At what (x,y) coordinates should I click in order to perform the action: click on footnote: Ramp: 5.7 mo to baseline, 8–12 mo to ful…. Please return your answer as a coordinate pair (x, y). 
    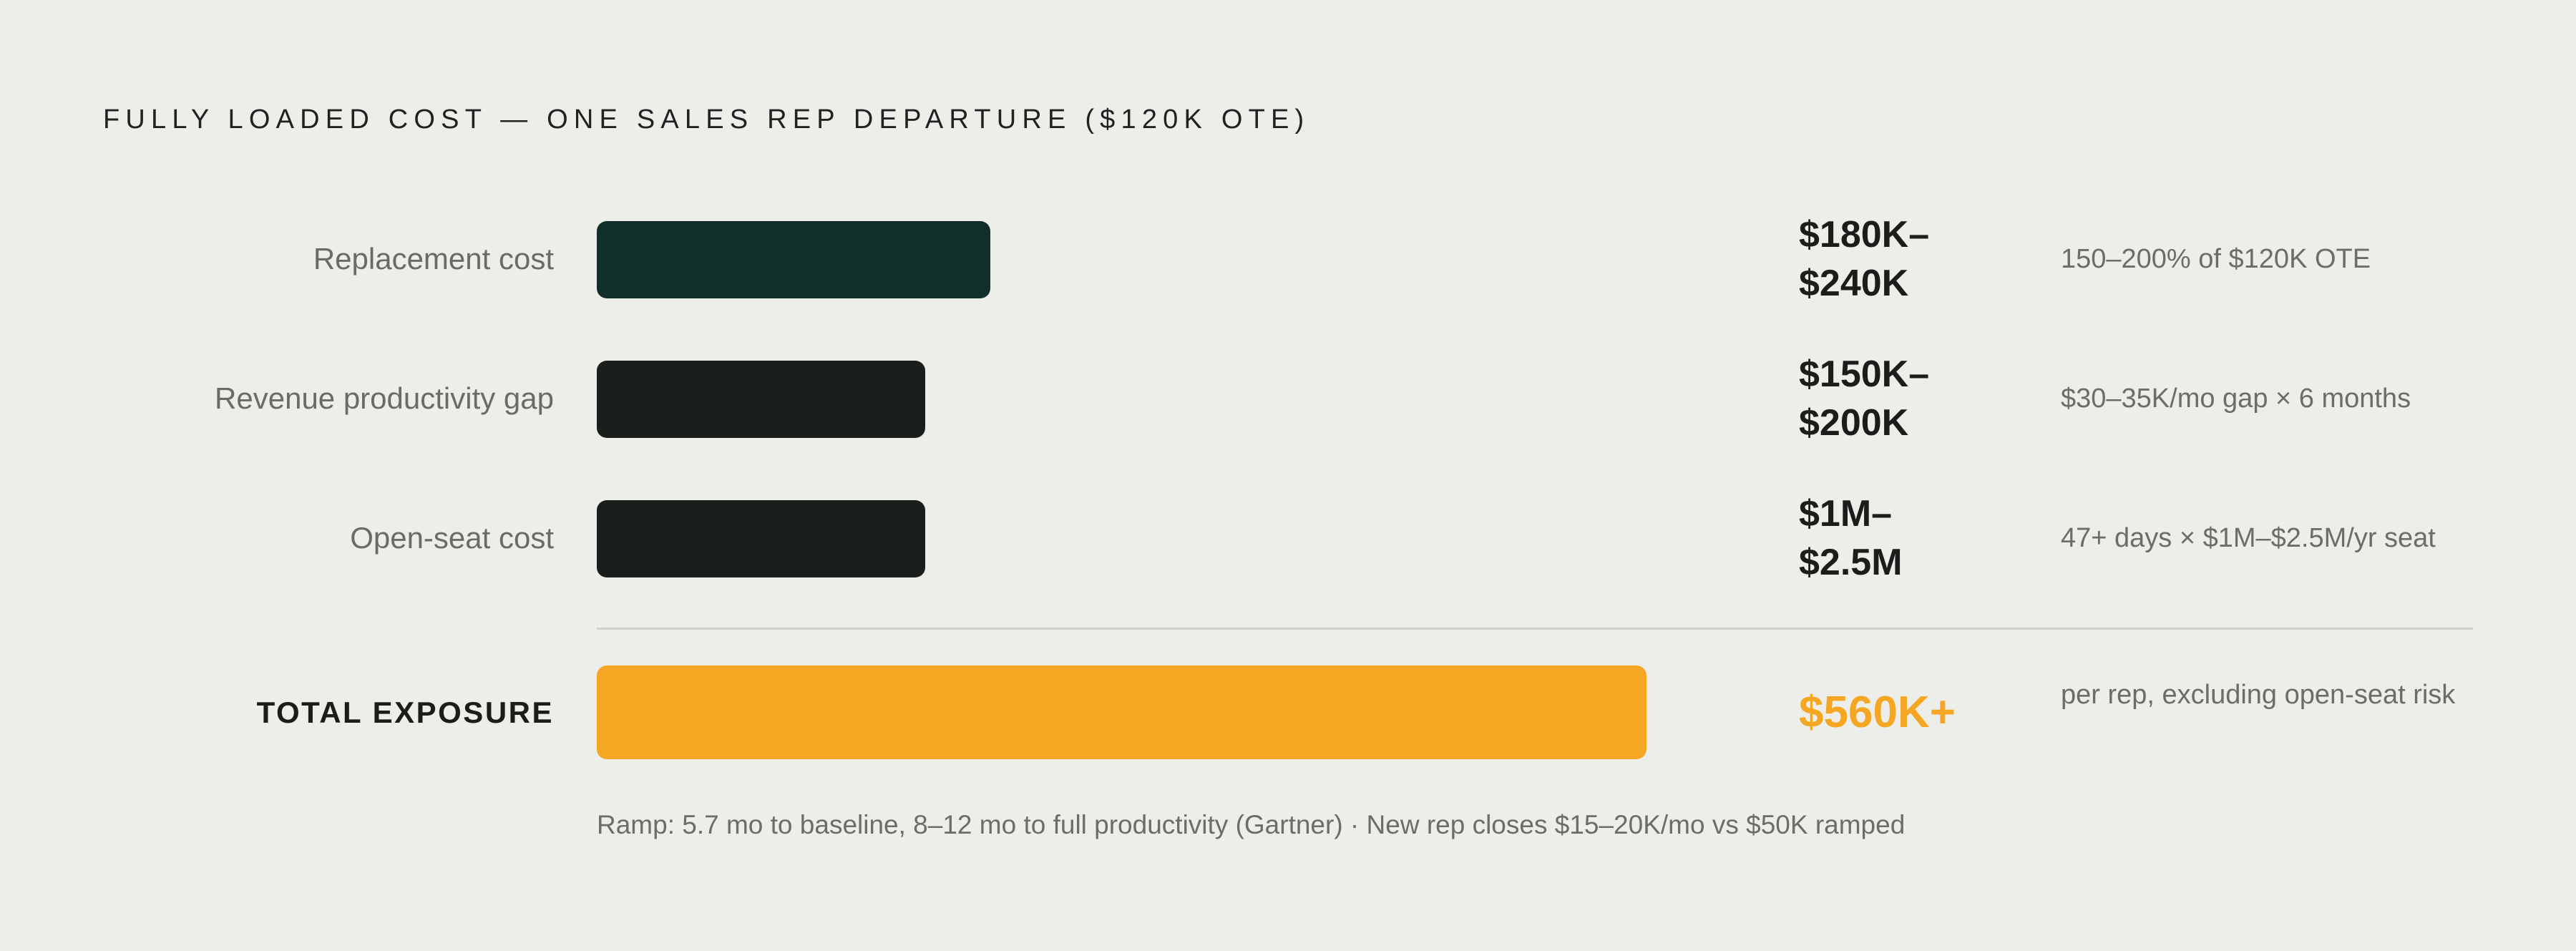
    Looking at the image, I should click on (1251, 824).